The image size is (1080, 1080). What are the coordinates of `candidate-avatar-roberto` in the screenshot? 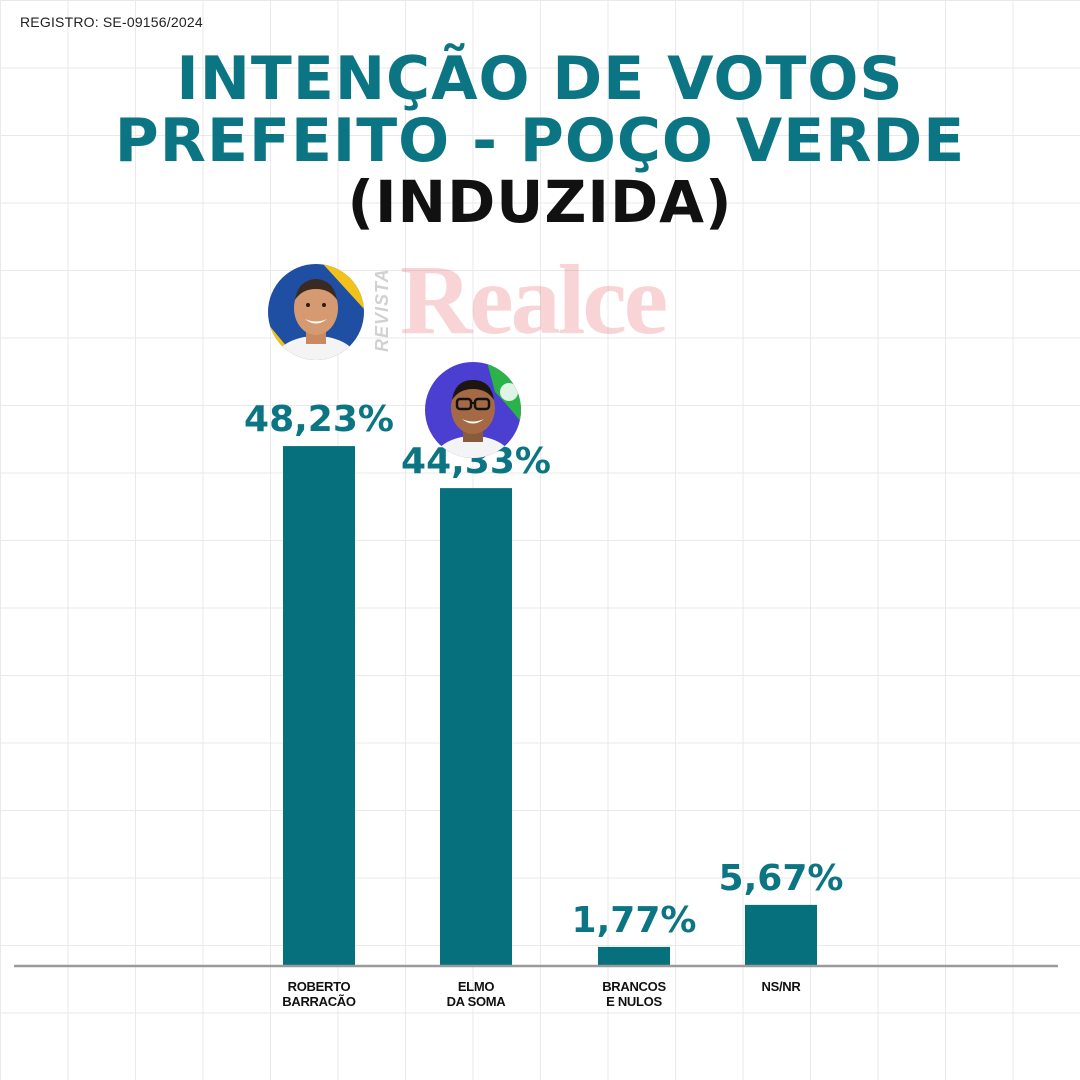 It's located at (316, 312).